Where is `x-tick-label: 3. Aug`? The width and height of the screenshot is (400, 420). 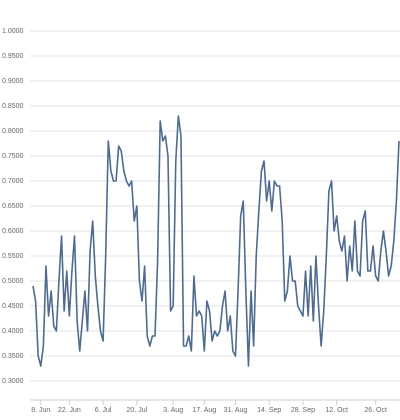 x-tick-label: 3. Aug is located at coordinates (173, 410).